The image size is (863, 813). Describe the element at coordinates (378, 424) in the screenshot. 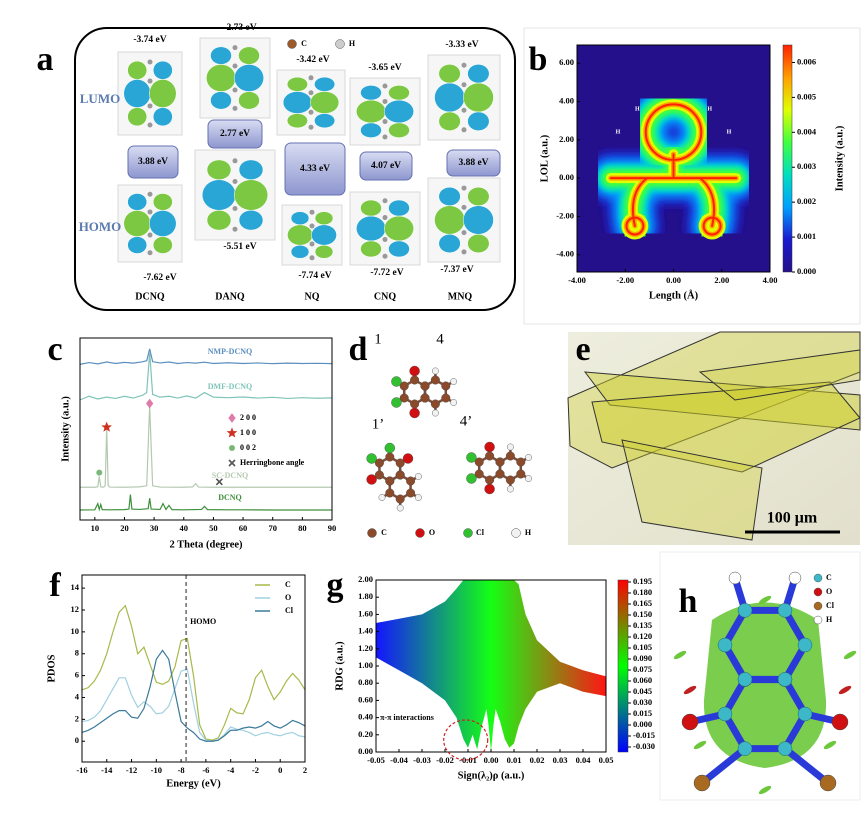

I see `position-label: 1’` at that location.